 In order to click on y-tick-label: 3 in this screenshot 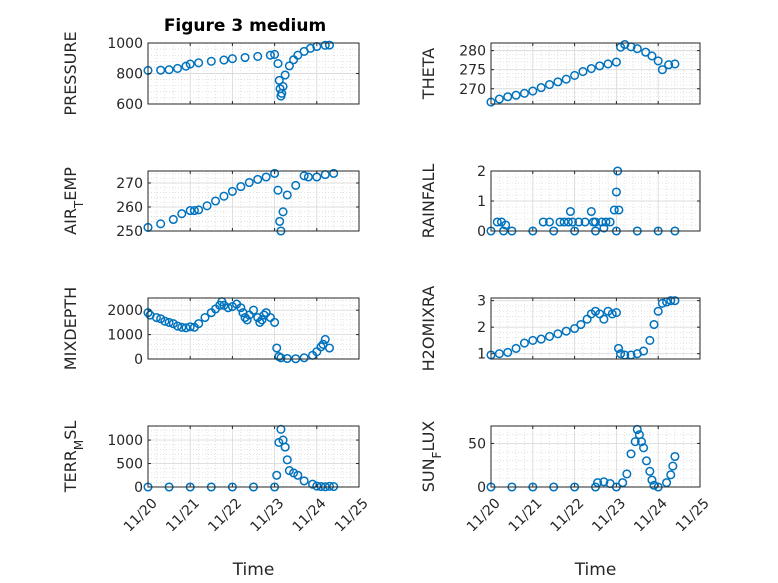, I will do `click(481, 302)`.